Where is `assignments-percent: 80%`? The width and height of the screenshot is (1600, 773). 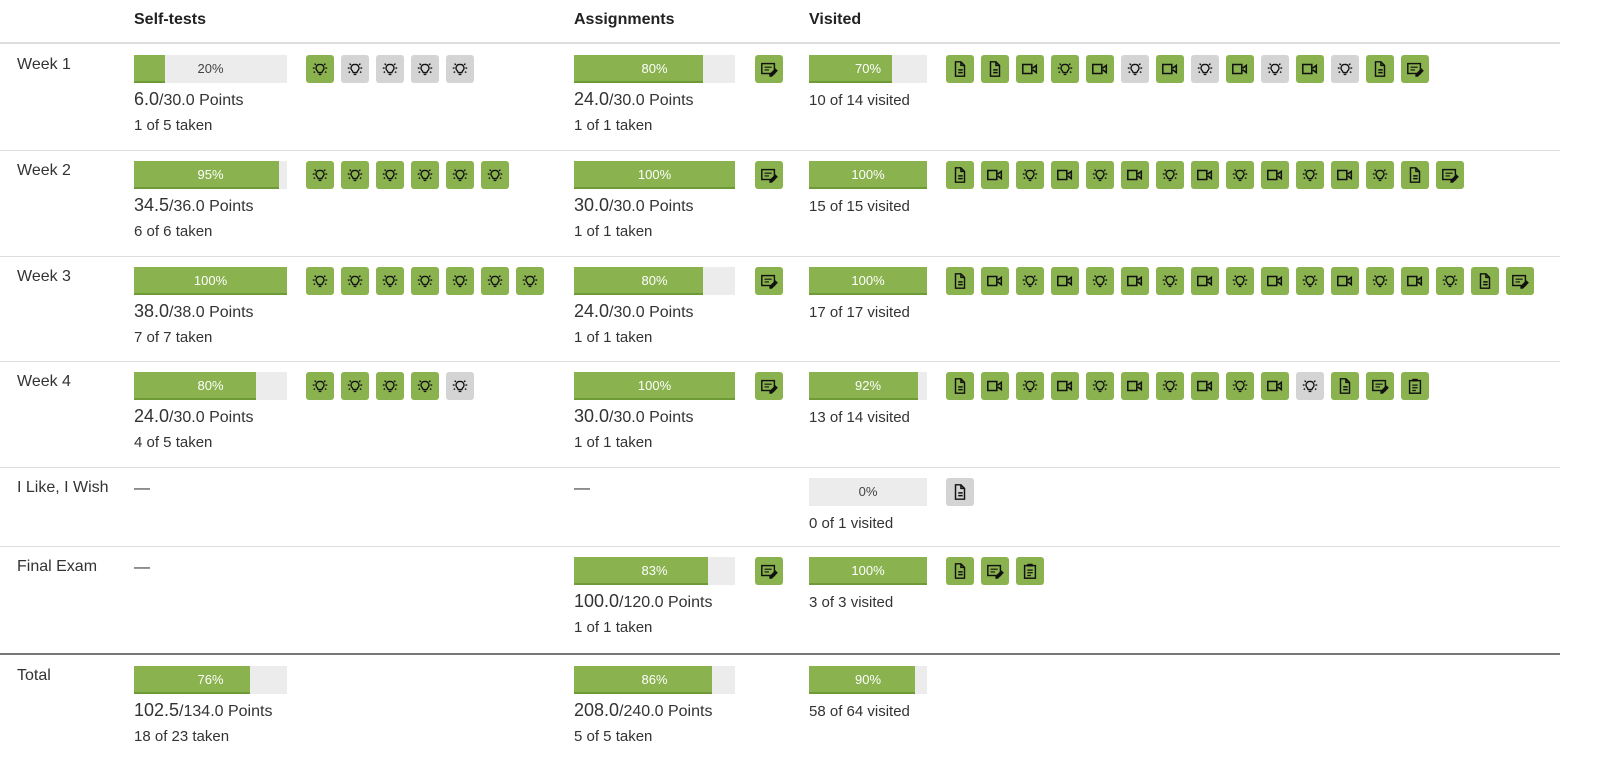 assignments-percent: 80% is located at coordinates (654, 280).